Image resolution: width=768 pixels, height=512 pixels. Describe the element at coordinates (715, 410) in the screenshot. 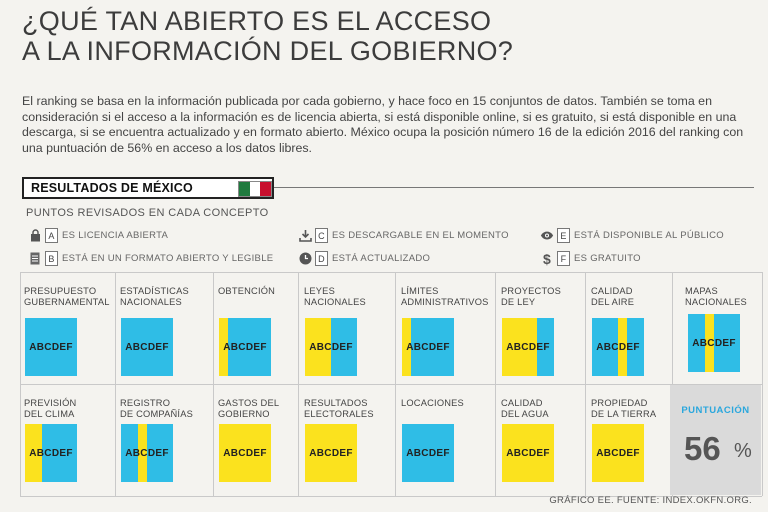

I see `puntuacion-label: PUNTUACIÓN` at that location.